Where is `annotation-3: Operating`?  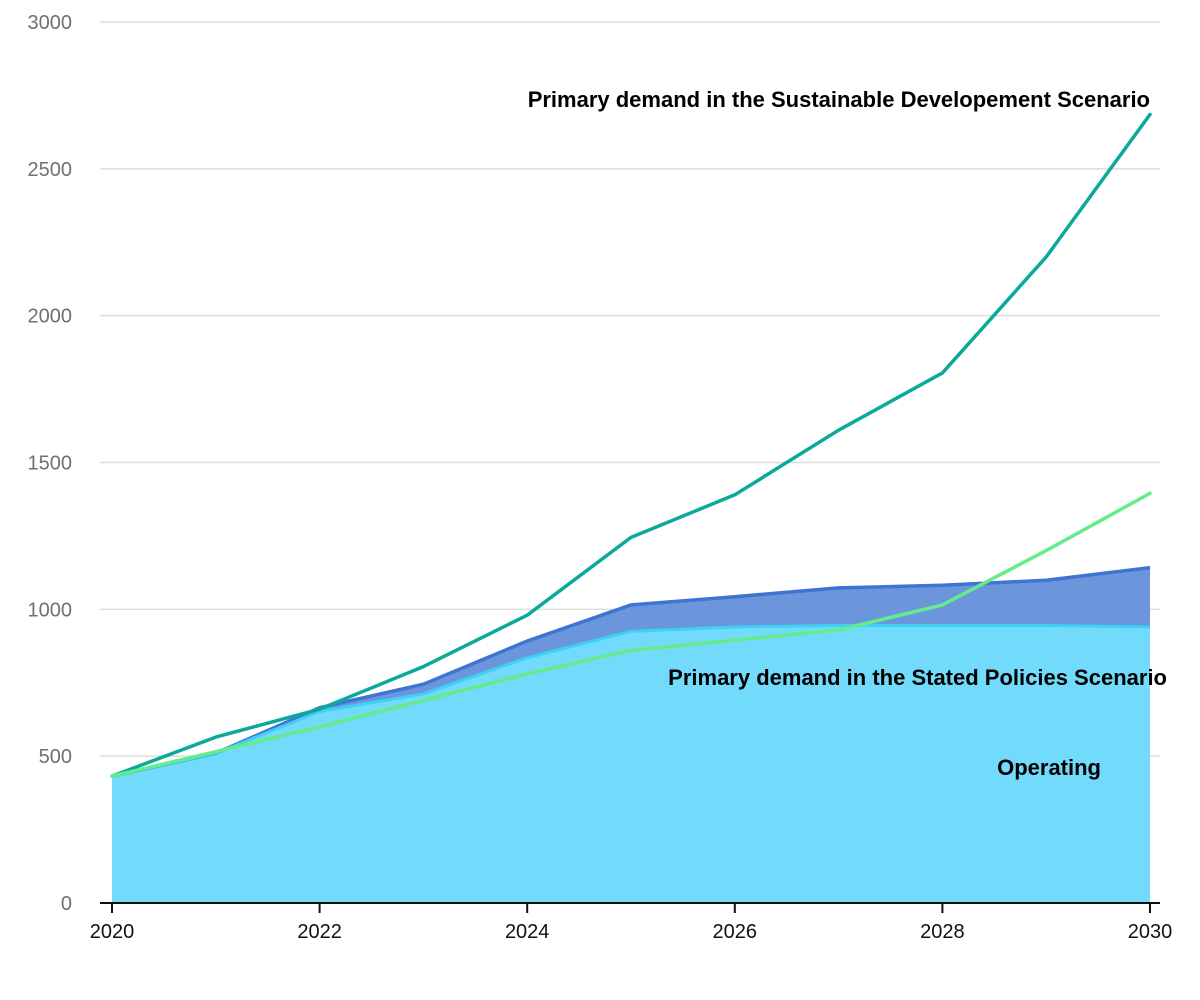
annotation-3: Operating is located at coordinates (1049, 767).